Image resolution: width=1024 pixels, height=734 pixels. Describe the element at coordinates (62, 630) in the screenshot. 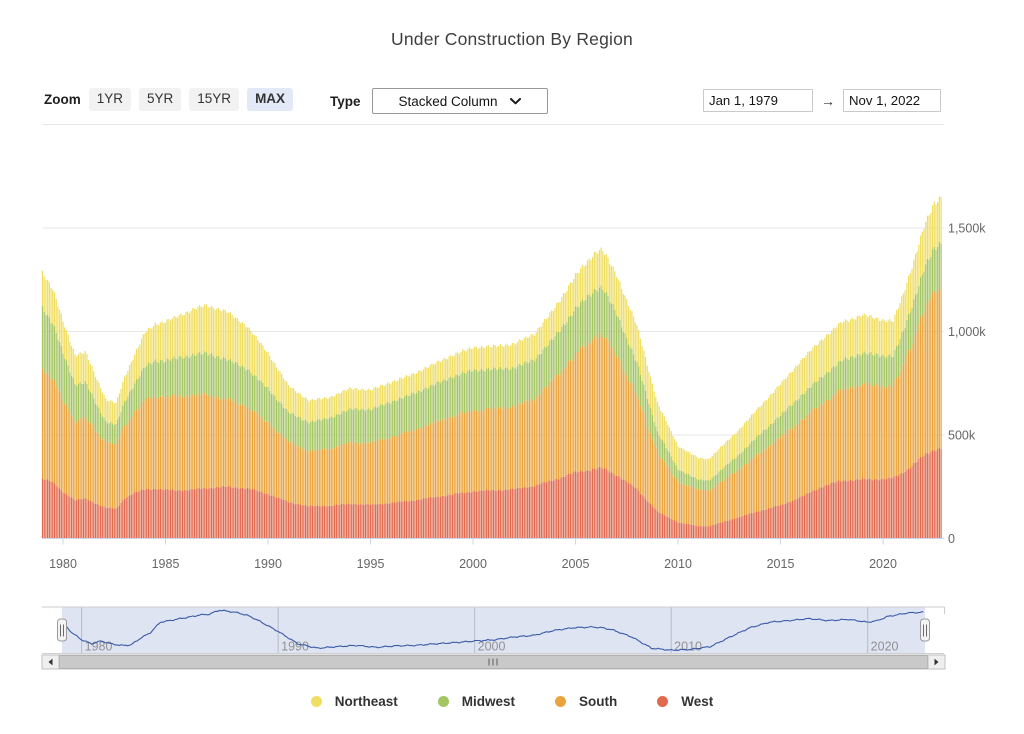

I see `navigator-handle-left` at that location.